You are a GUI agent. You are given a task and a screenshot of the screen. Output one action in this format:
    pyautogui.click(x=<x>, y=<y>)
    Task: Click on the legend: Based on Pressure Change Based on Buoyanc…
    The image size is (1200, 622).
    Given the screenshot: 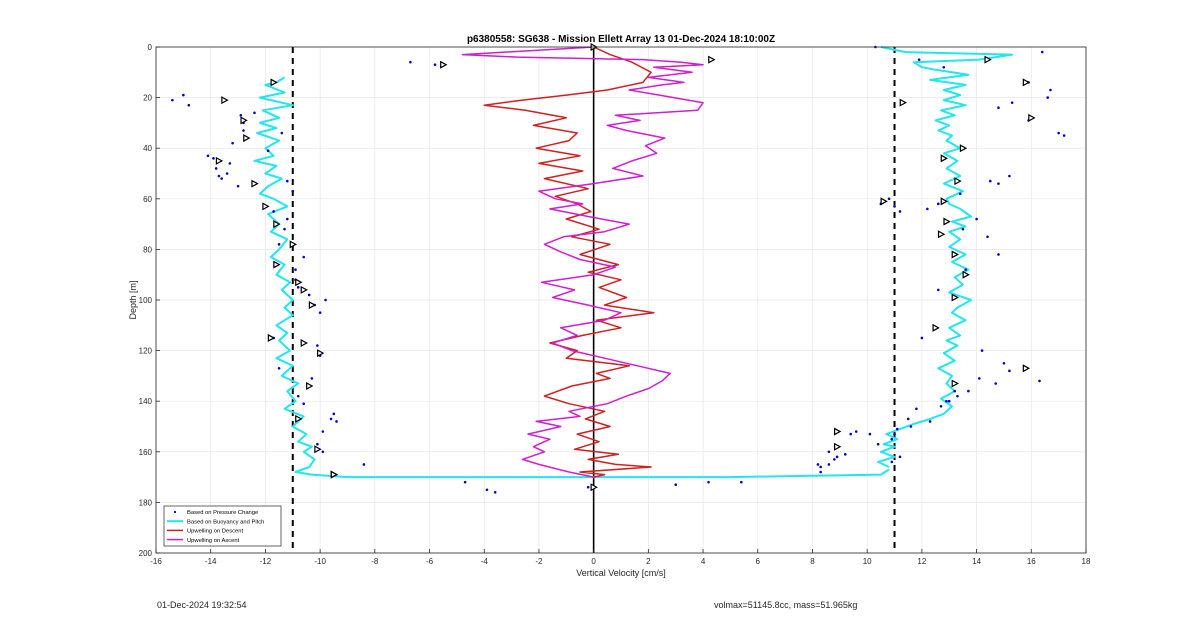 What is the action you would take?
    pyautogui.click(x=222, y=526)
    